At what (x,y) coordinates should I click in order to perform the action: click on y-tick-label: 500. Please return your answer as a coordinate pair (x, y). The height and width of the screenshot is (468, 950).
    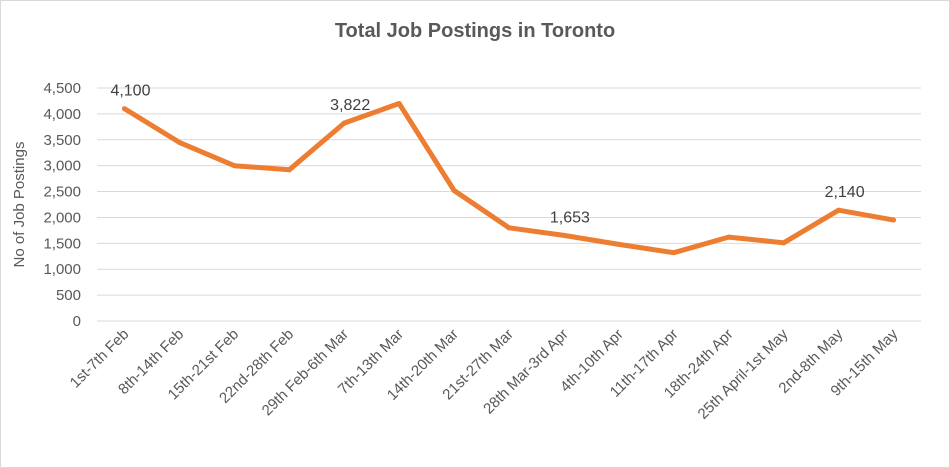
    Looking at the image, I should click on (68, 295).